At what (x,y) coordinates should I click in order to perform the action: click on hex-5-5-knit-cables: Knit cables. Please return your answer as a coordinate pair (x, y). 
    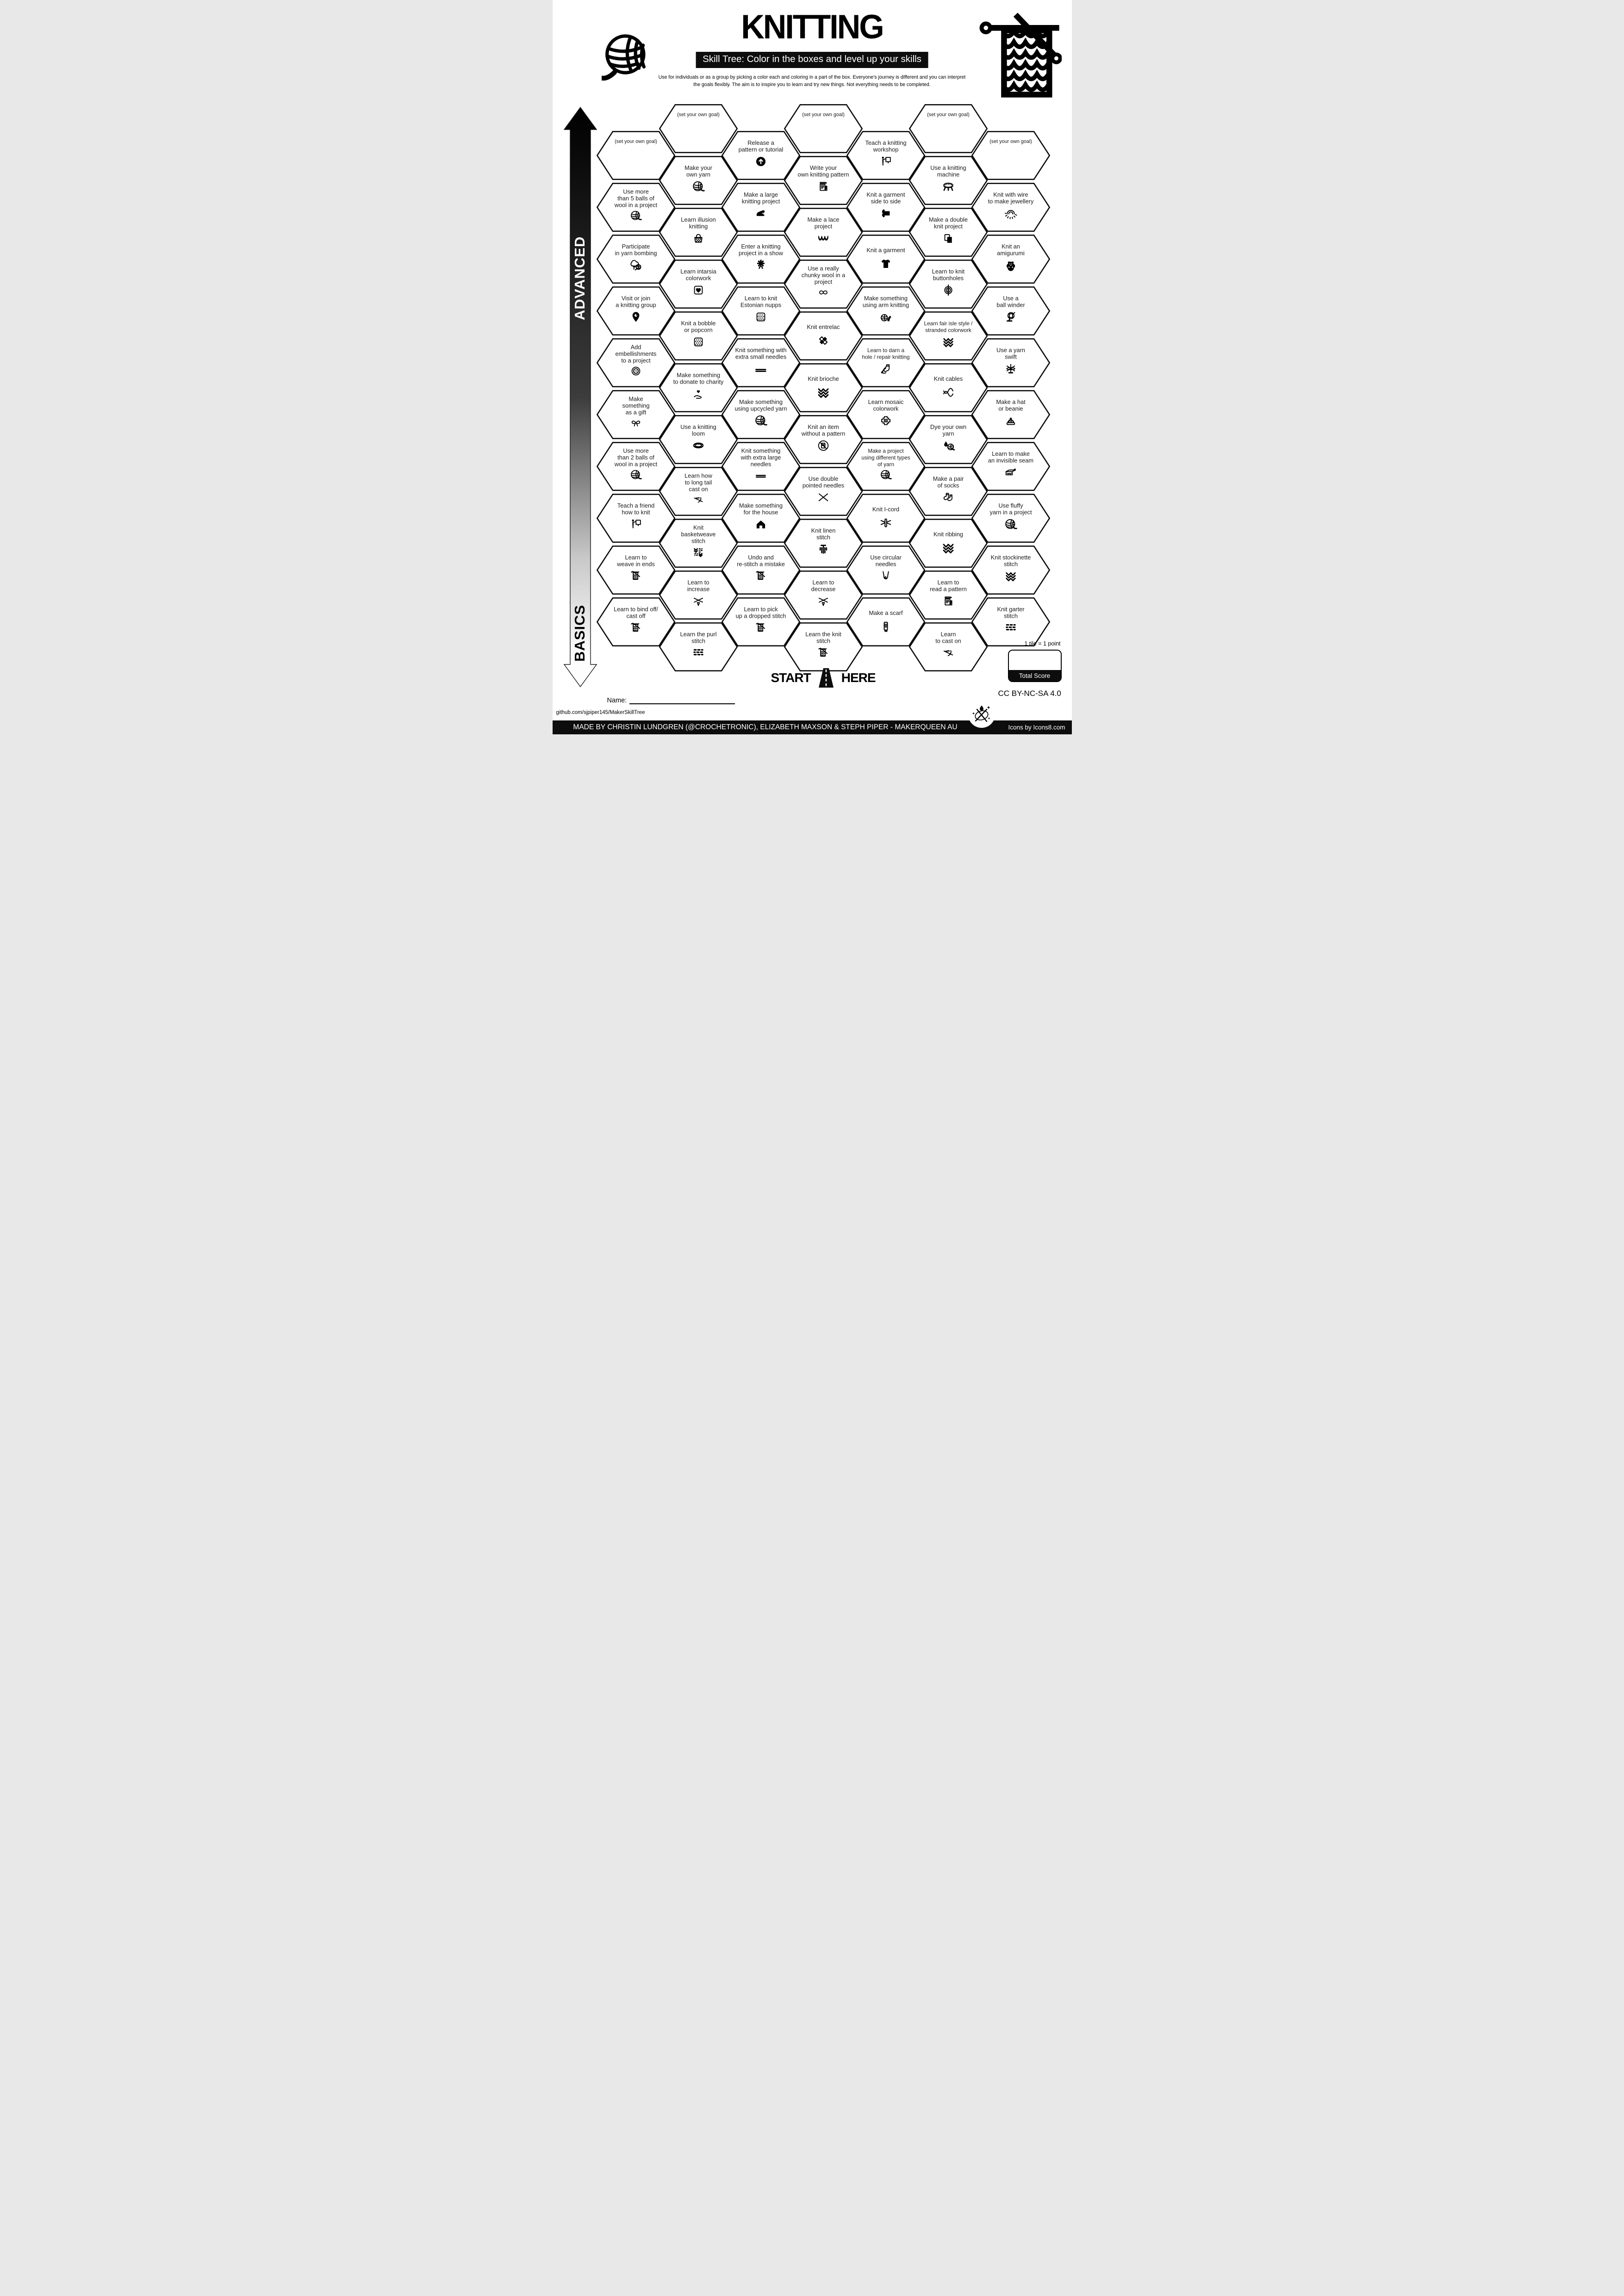
    Looking at the image, I should click on (948, 388).